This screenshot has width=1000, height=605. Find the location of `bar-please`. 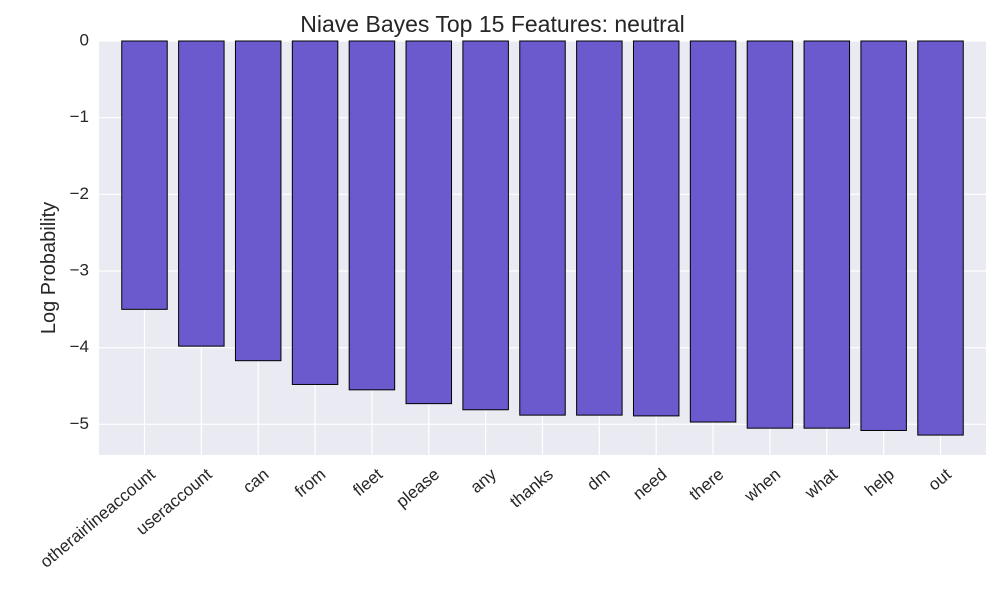

bar-please is located at coordinates (429, 222).